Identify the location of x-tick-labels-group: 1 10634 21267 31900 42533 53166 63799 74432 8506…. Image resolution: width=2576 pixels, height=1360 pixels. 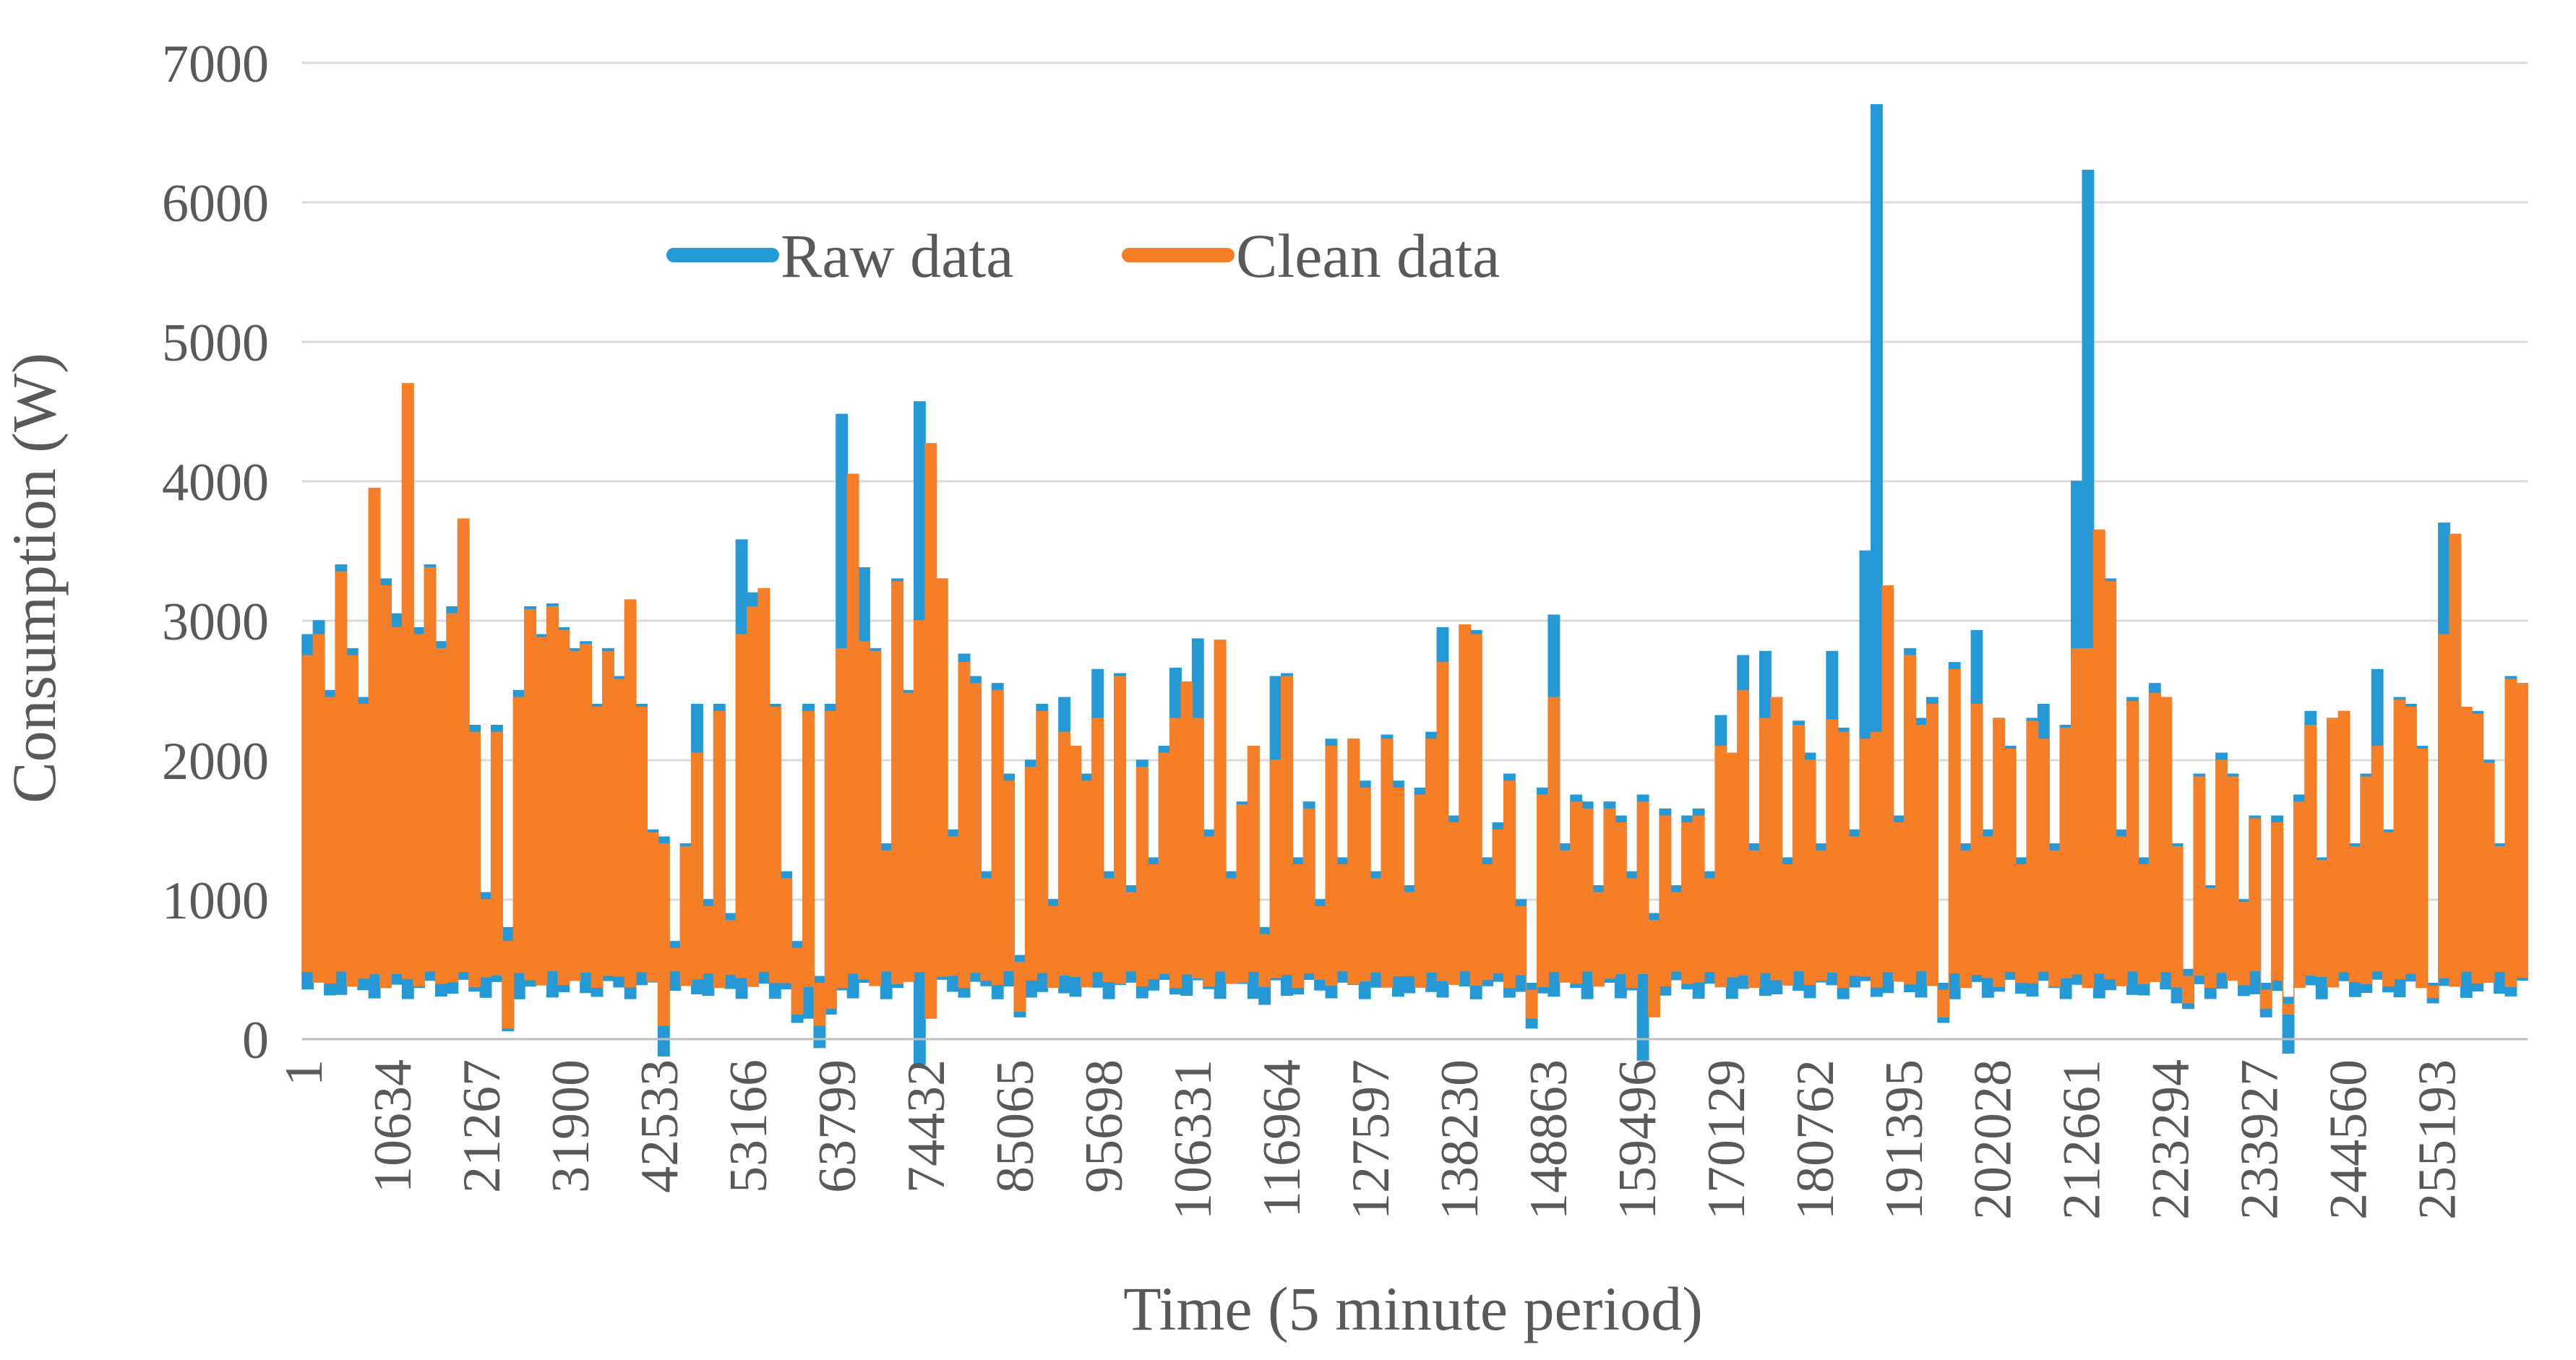
(1372, 1139).